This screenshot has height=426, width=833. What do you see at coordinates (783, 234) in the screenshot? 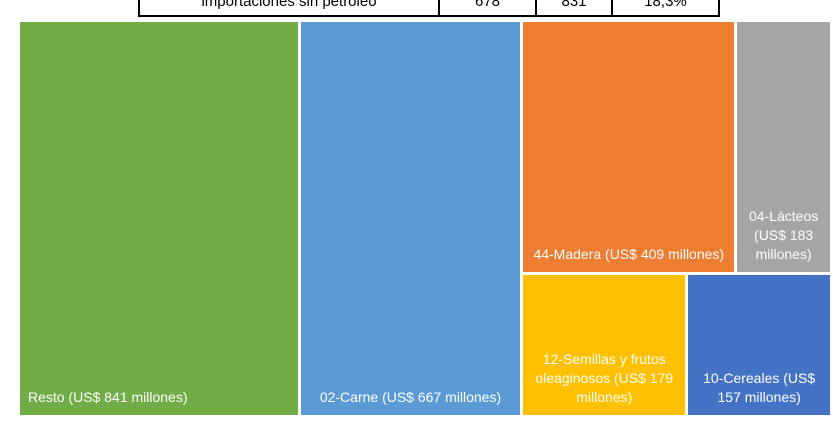
I see `tile-label: 04-Lácteos (US$ 183 millones)` at bounding box center [783, 234].